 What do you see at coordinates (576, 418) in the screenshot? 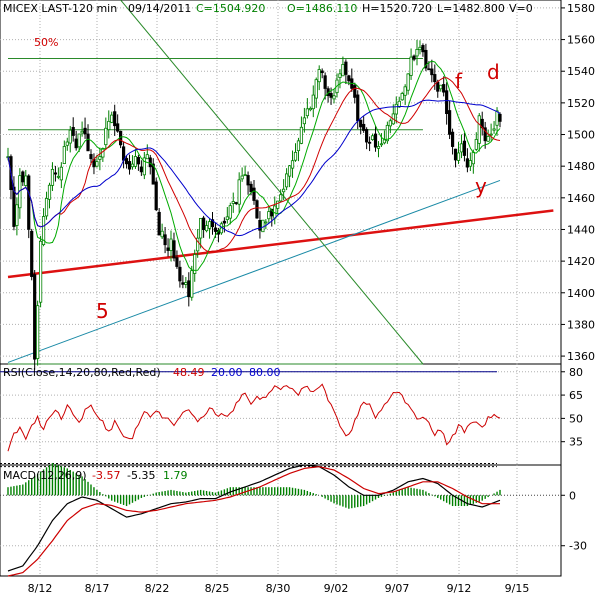
I see `rsi-tick-label: 50` at bounding box center [576, 418].